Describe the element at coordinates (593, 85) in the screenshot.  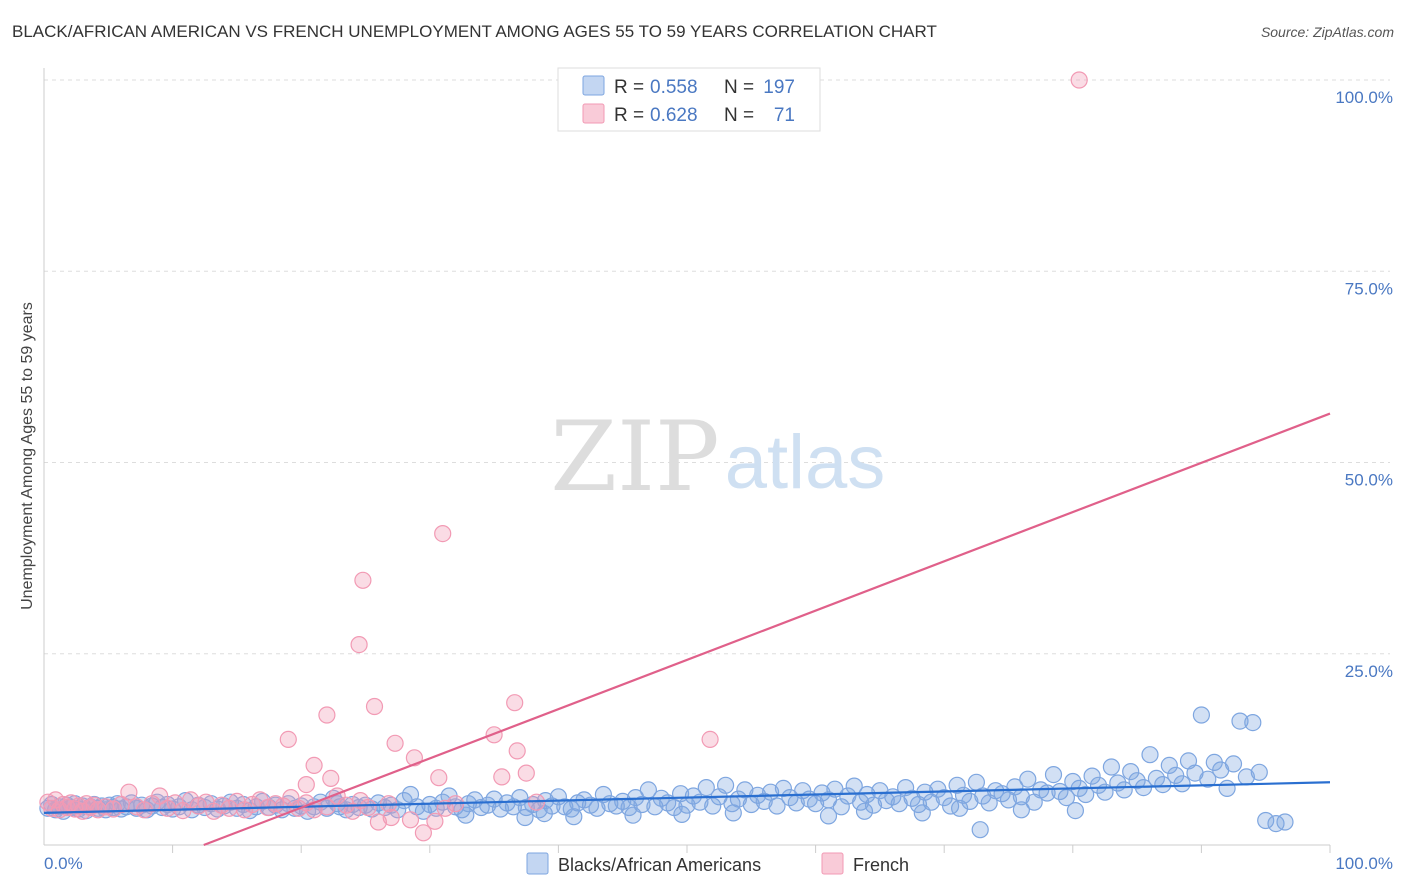
I see `legend-swatch-blacks` at that location.